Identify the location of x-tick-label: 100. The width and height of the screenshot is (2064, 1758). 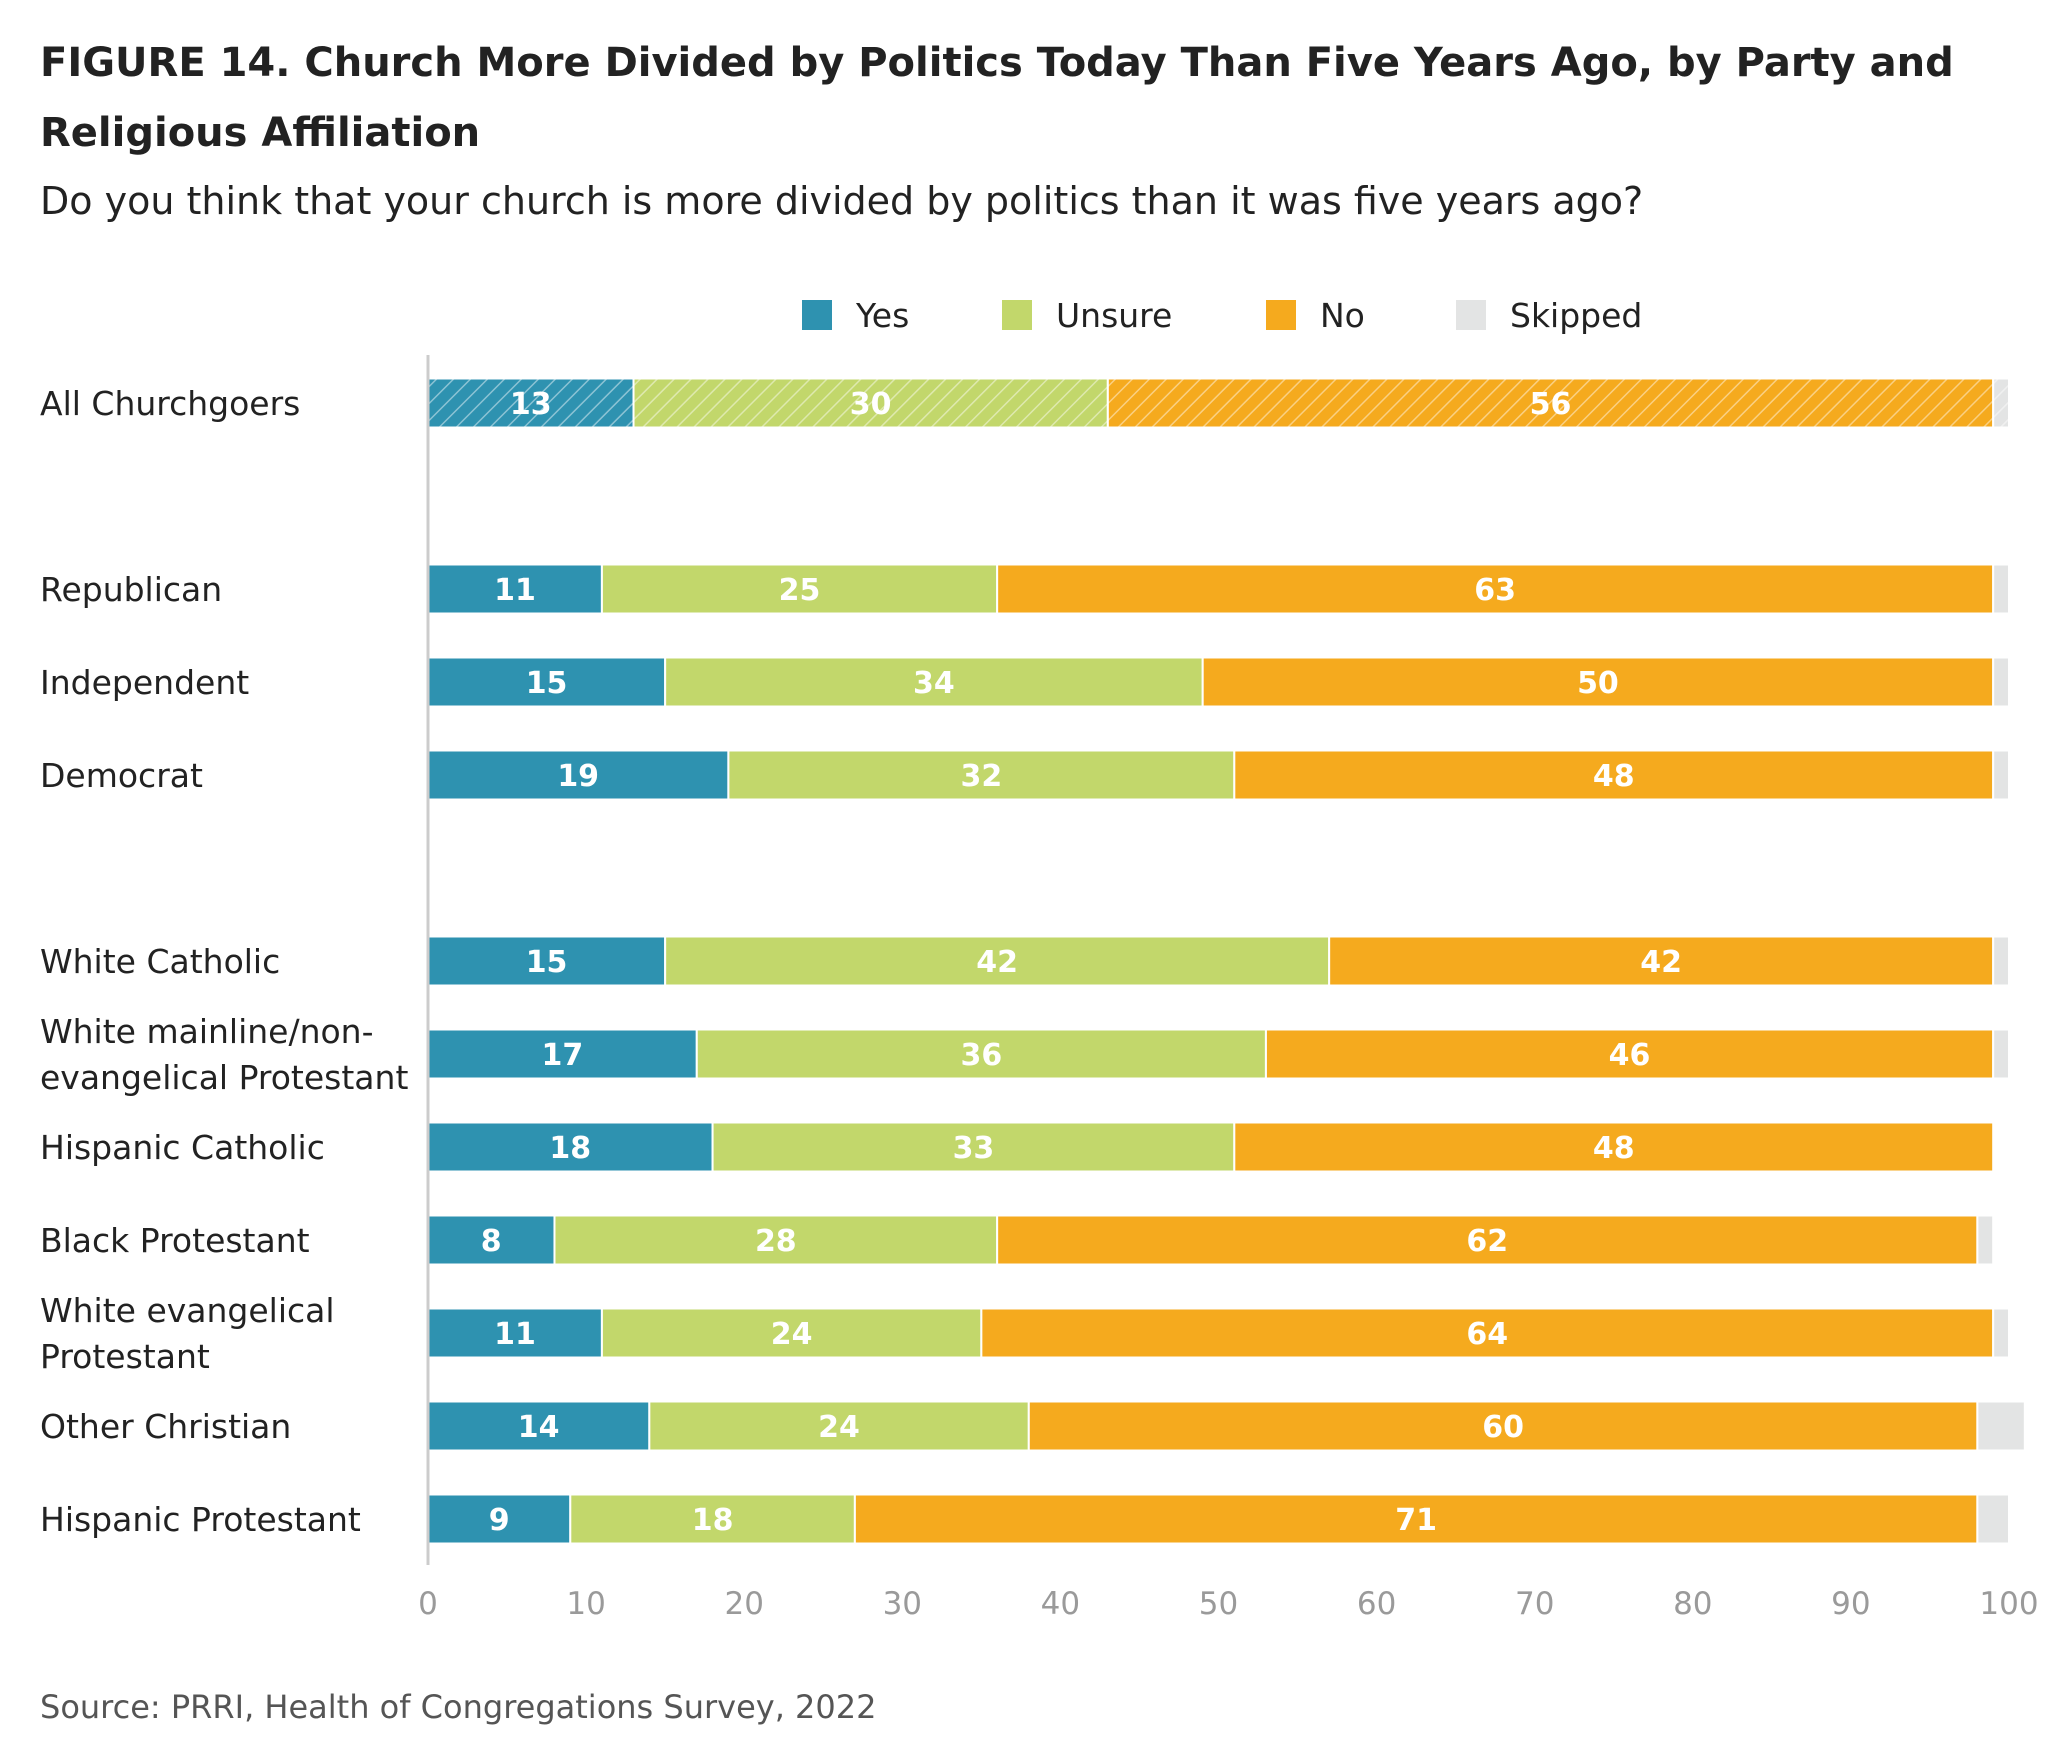
(2008, 1604).